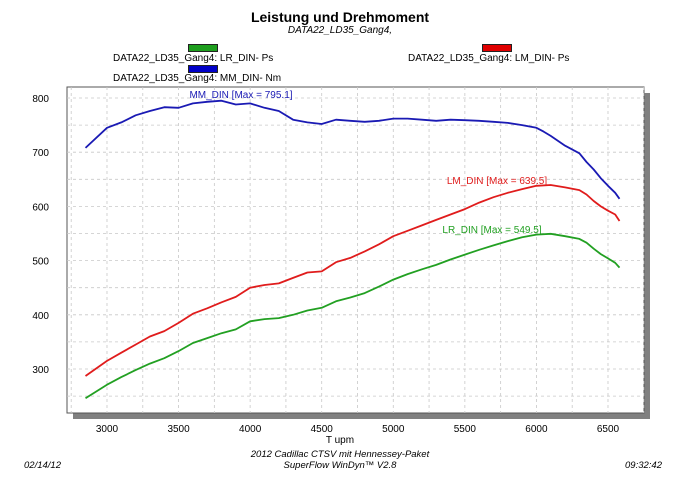  Describe the element at coordinates (107, 429) in the screenshot. I see `x-tick-label: 3000` at that location.